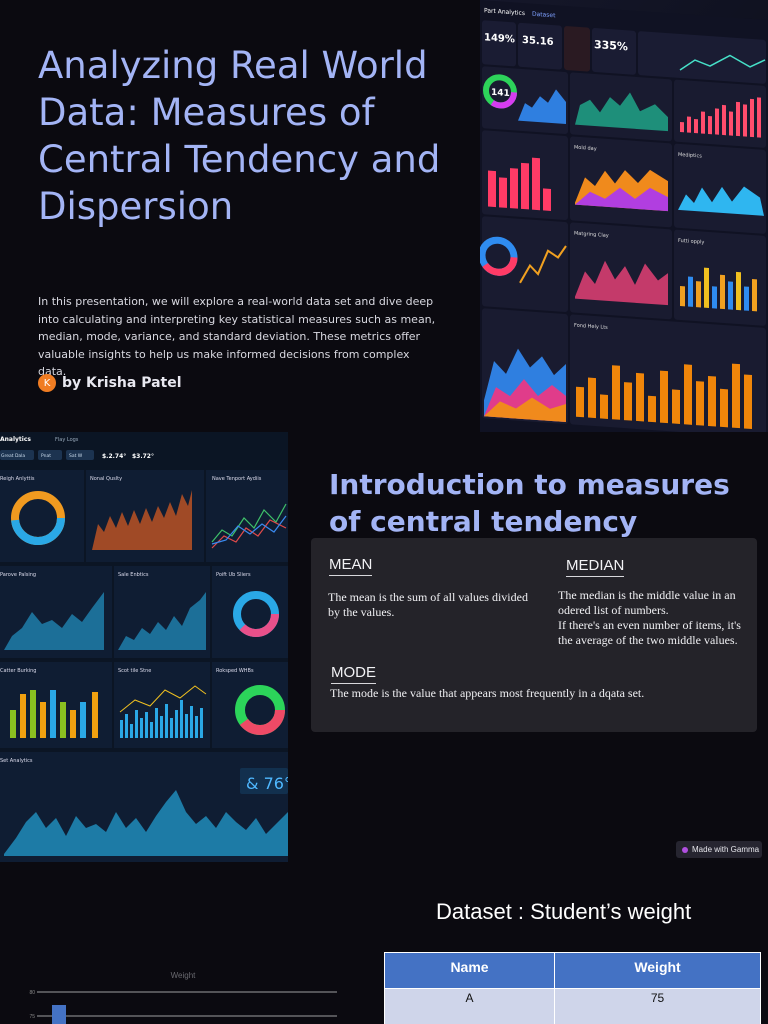 This screenshot has width=768, height=1024. What do you see at coordinates (59, 1014) in the screenshot?
I see `weight-bar` at bounding box center [59, 1014].